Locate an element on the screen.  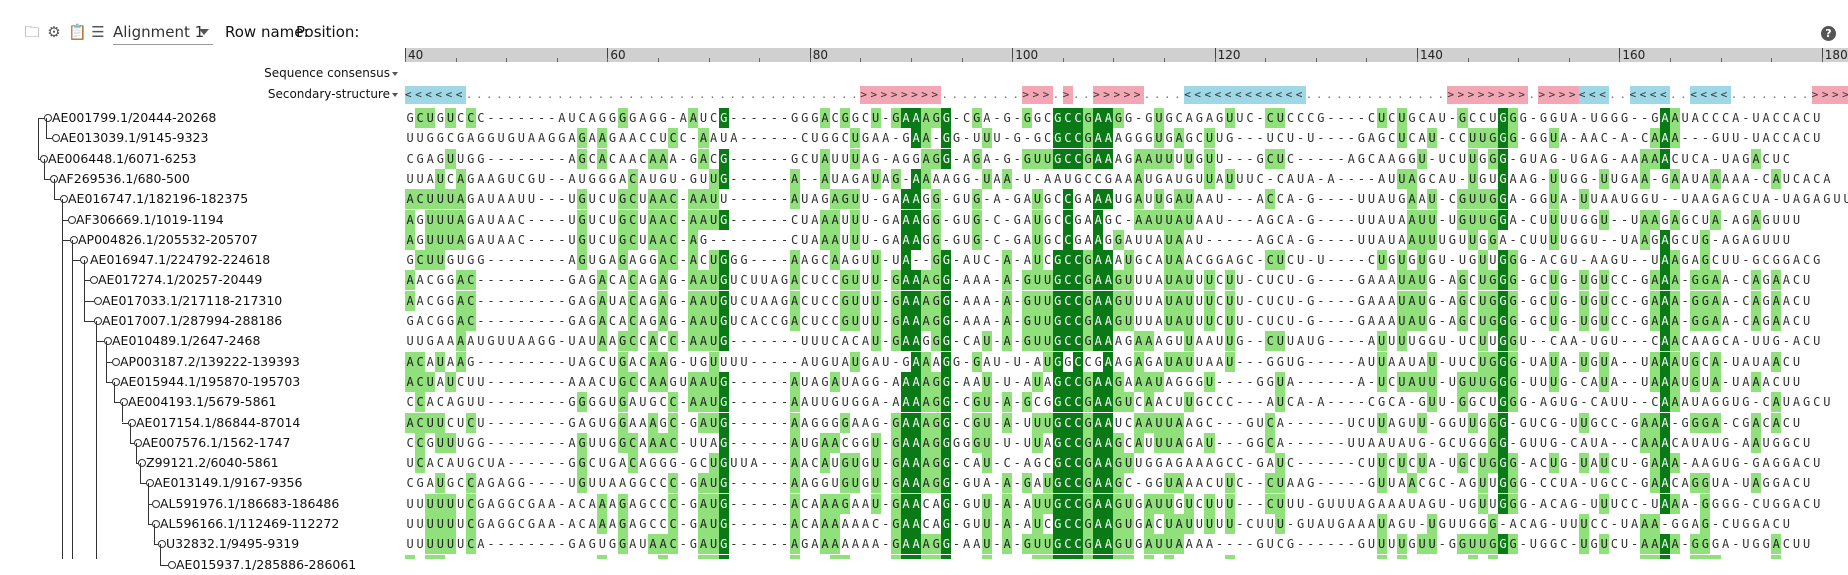
alignment-select: Alignment 1 is located at coordinates (163, 33).